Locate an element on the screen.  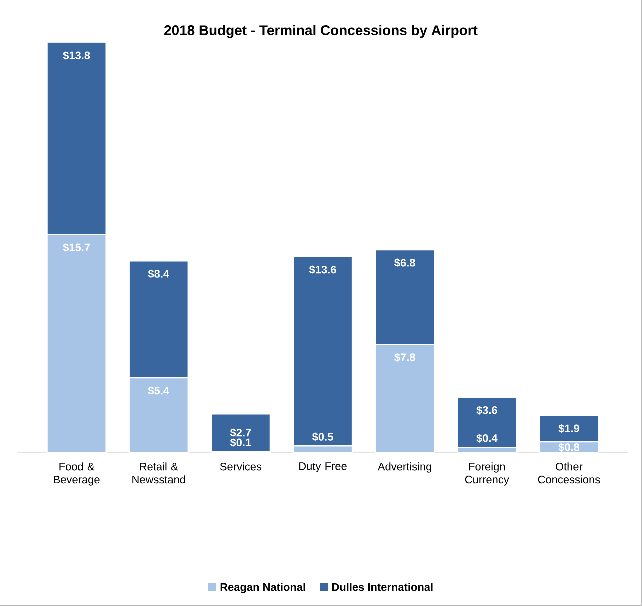
data-label: $15.7 is located at coordinates (76, 247).